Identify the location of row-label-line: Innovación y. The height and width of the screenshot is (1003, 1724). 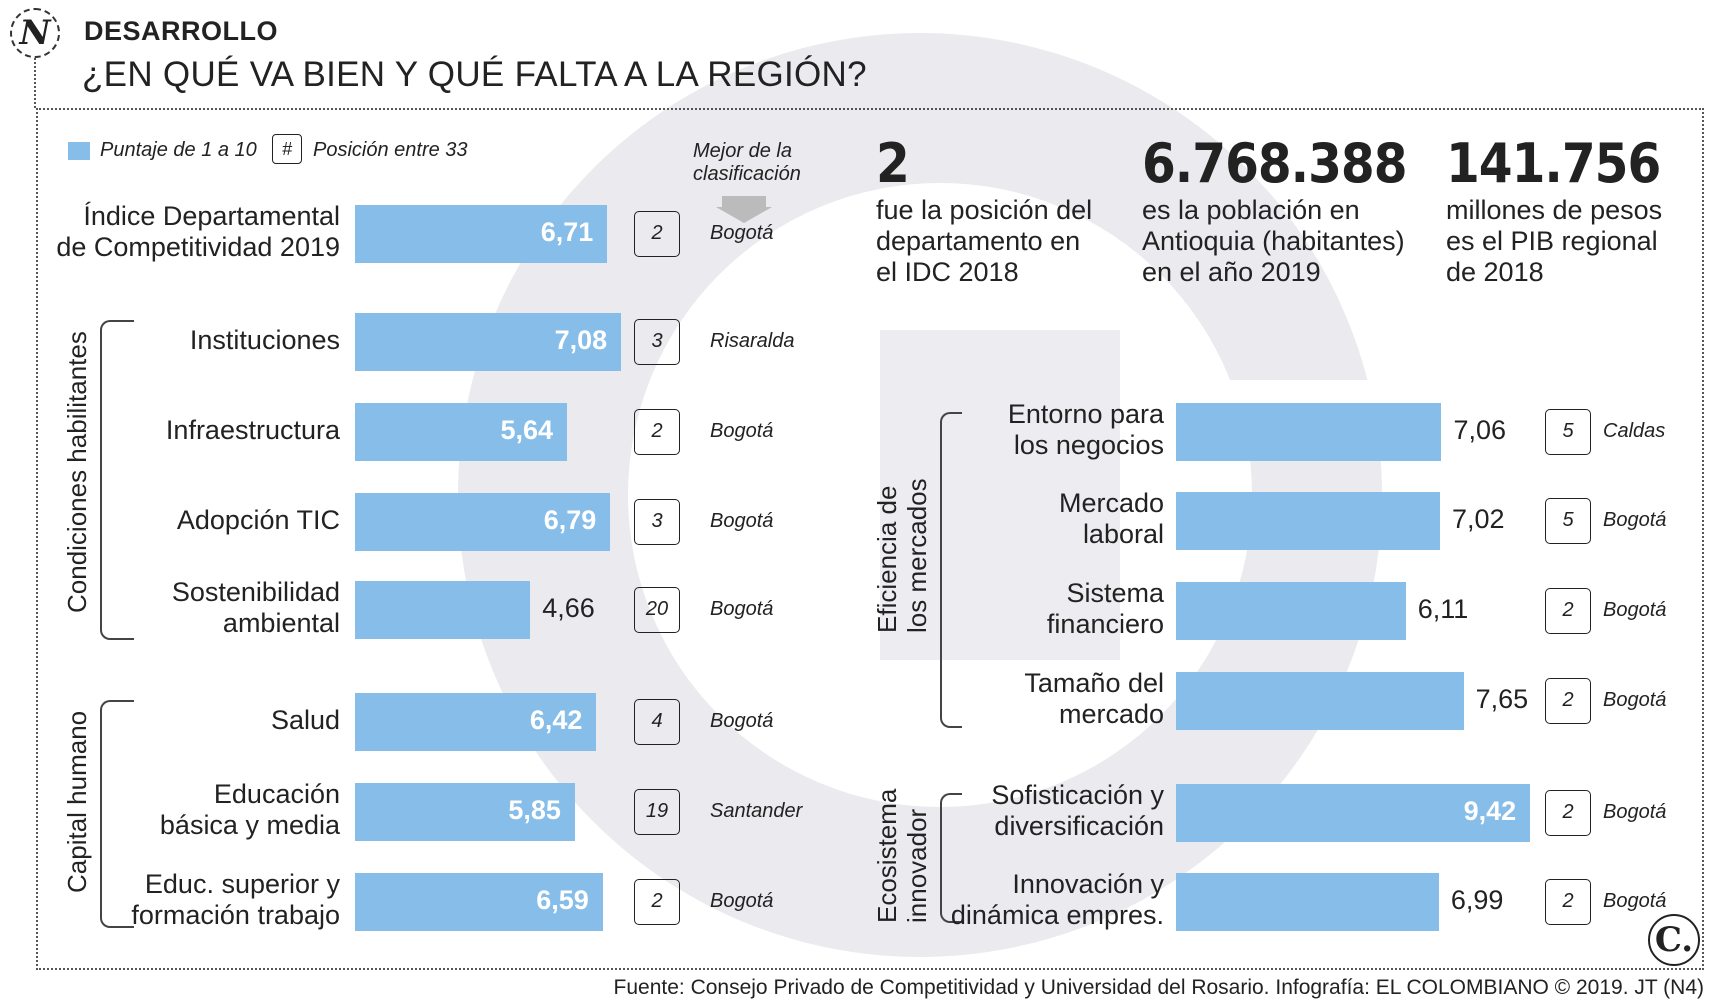
(1088, 884).